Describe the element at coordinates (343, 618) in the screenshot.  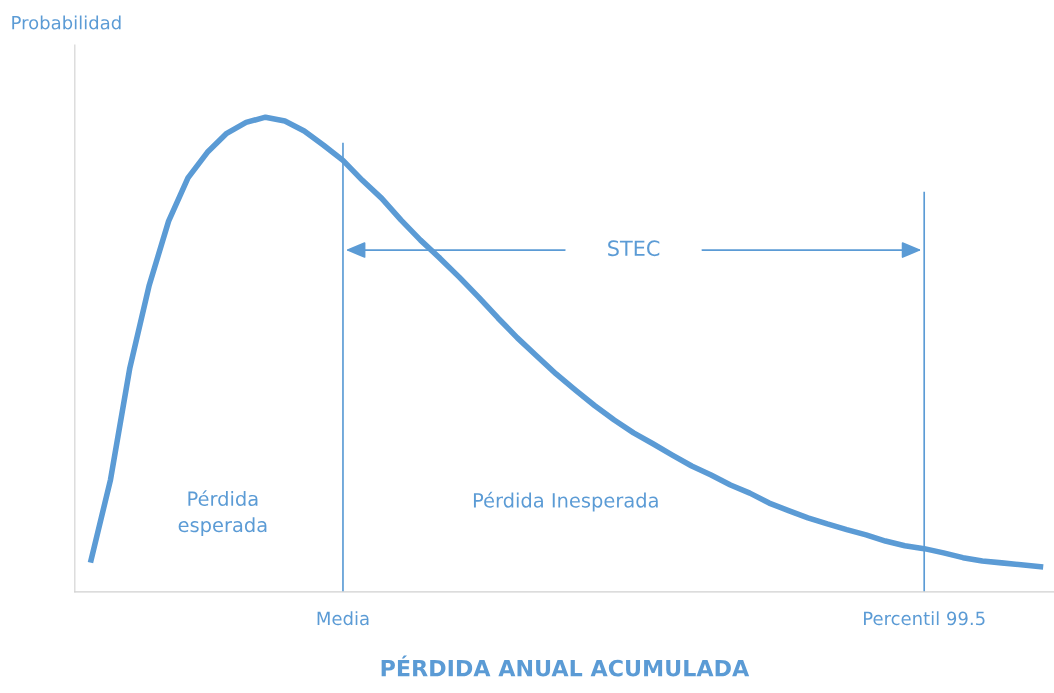
I see `x-tick-label: Media` at that location.